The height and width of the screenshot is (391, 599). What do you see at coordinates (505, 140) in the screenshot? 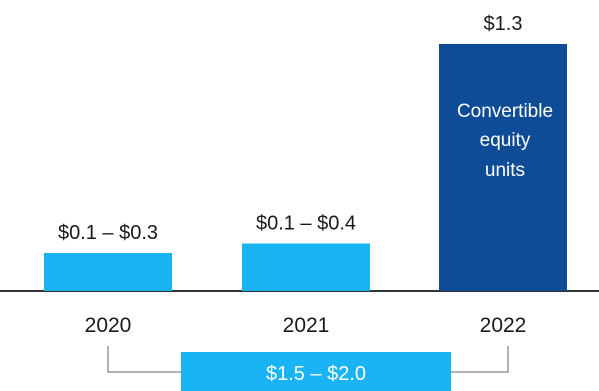
I see `in-bar-annotation-line-2: equity` at bounding box center [505, 140].